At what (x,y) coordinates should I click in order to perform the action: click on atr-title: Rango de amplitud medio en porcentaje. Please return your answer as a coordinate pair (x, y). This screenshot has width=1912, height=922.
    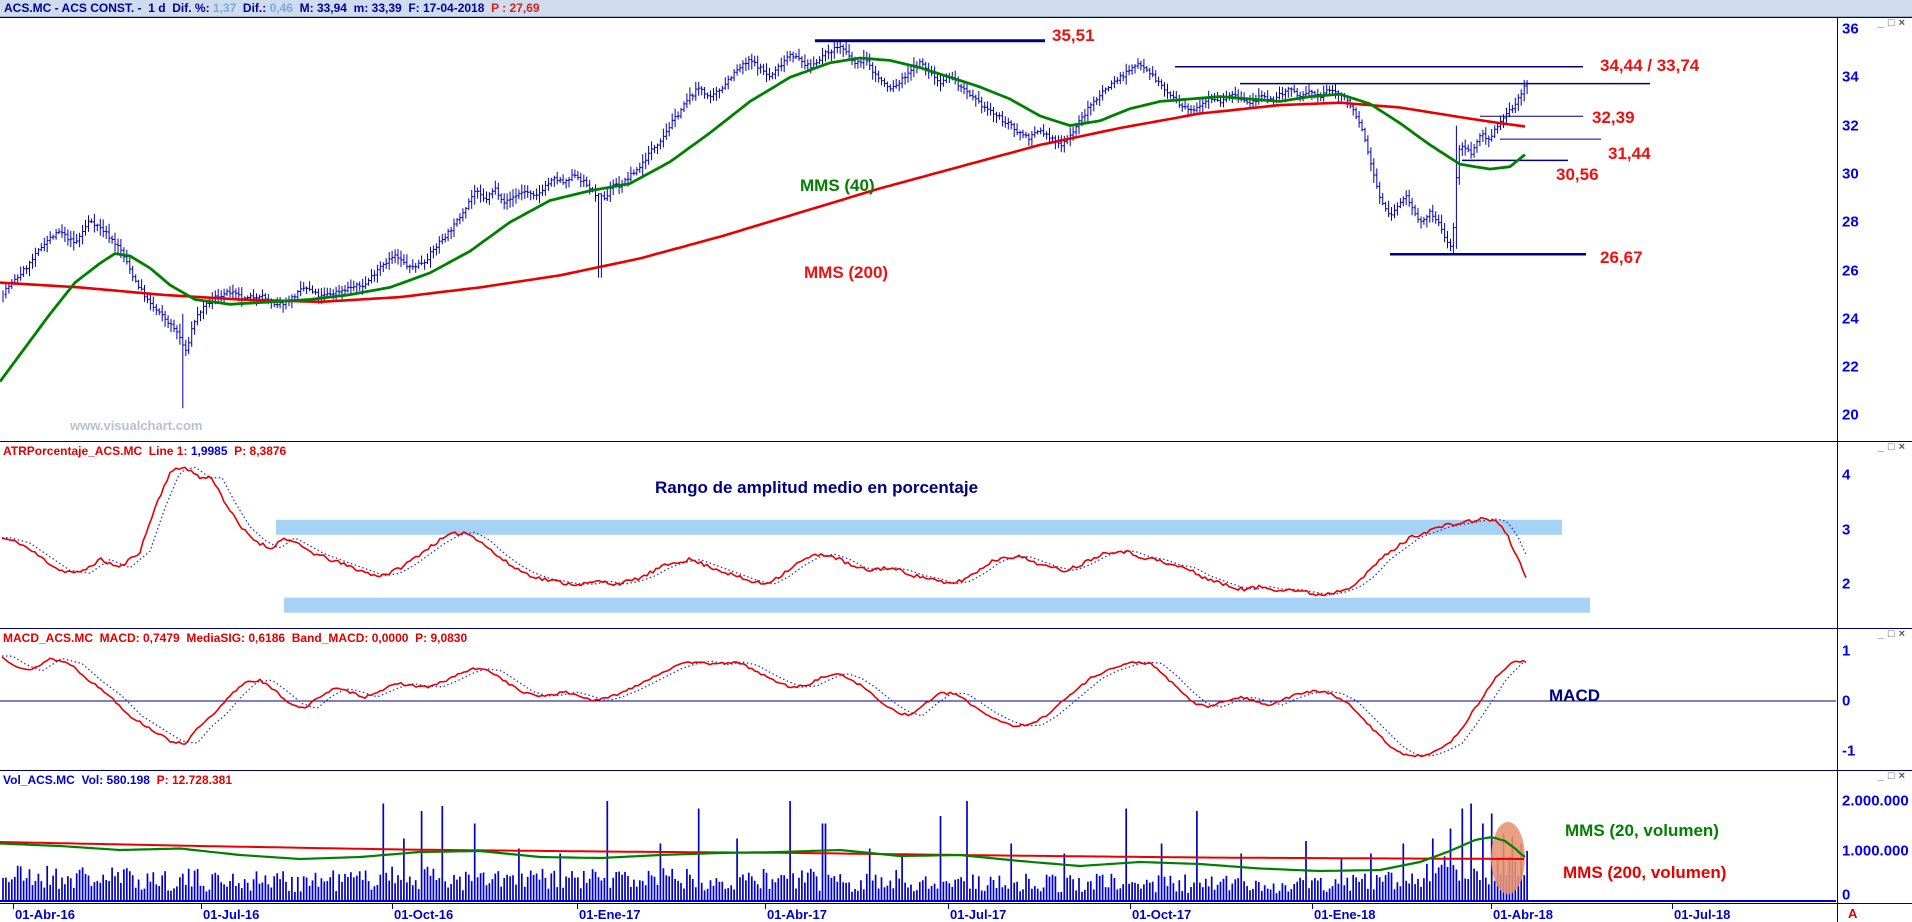
    Looking at the image, I should click on (817, 487).